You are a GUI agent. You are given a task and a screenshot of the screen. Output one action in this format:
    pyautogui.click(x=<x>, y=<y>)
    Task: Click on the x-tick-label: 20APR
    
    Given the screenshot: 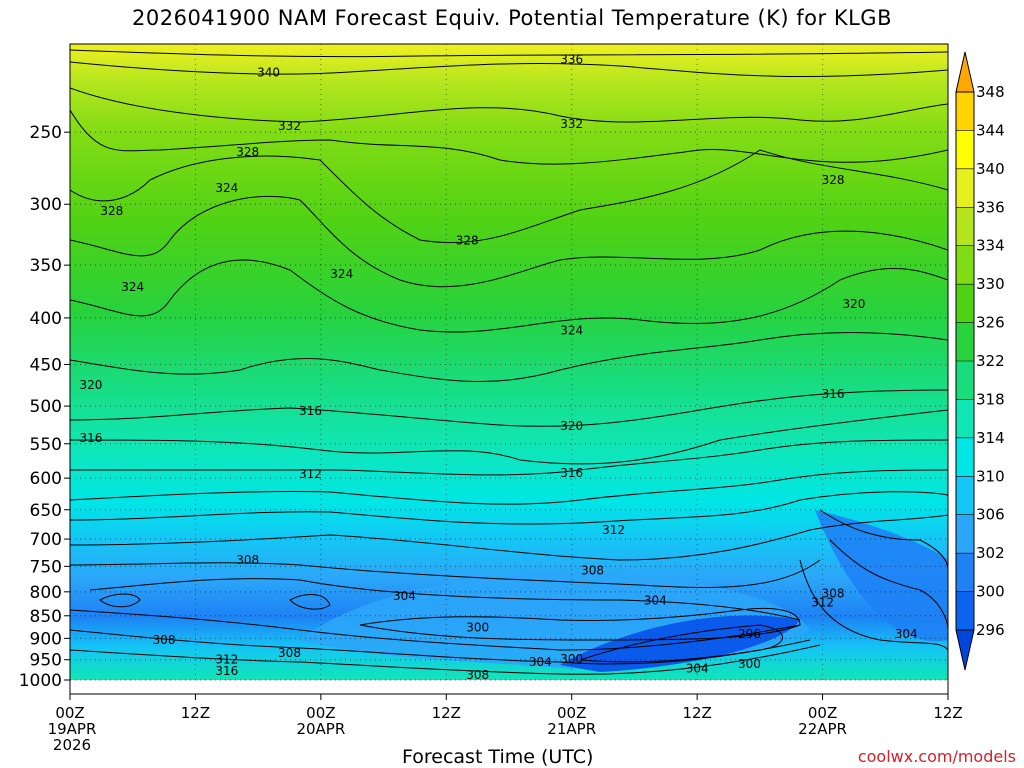 What is the action you would take?
    pyautogui.click(x=320, y=729)
    